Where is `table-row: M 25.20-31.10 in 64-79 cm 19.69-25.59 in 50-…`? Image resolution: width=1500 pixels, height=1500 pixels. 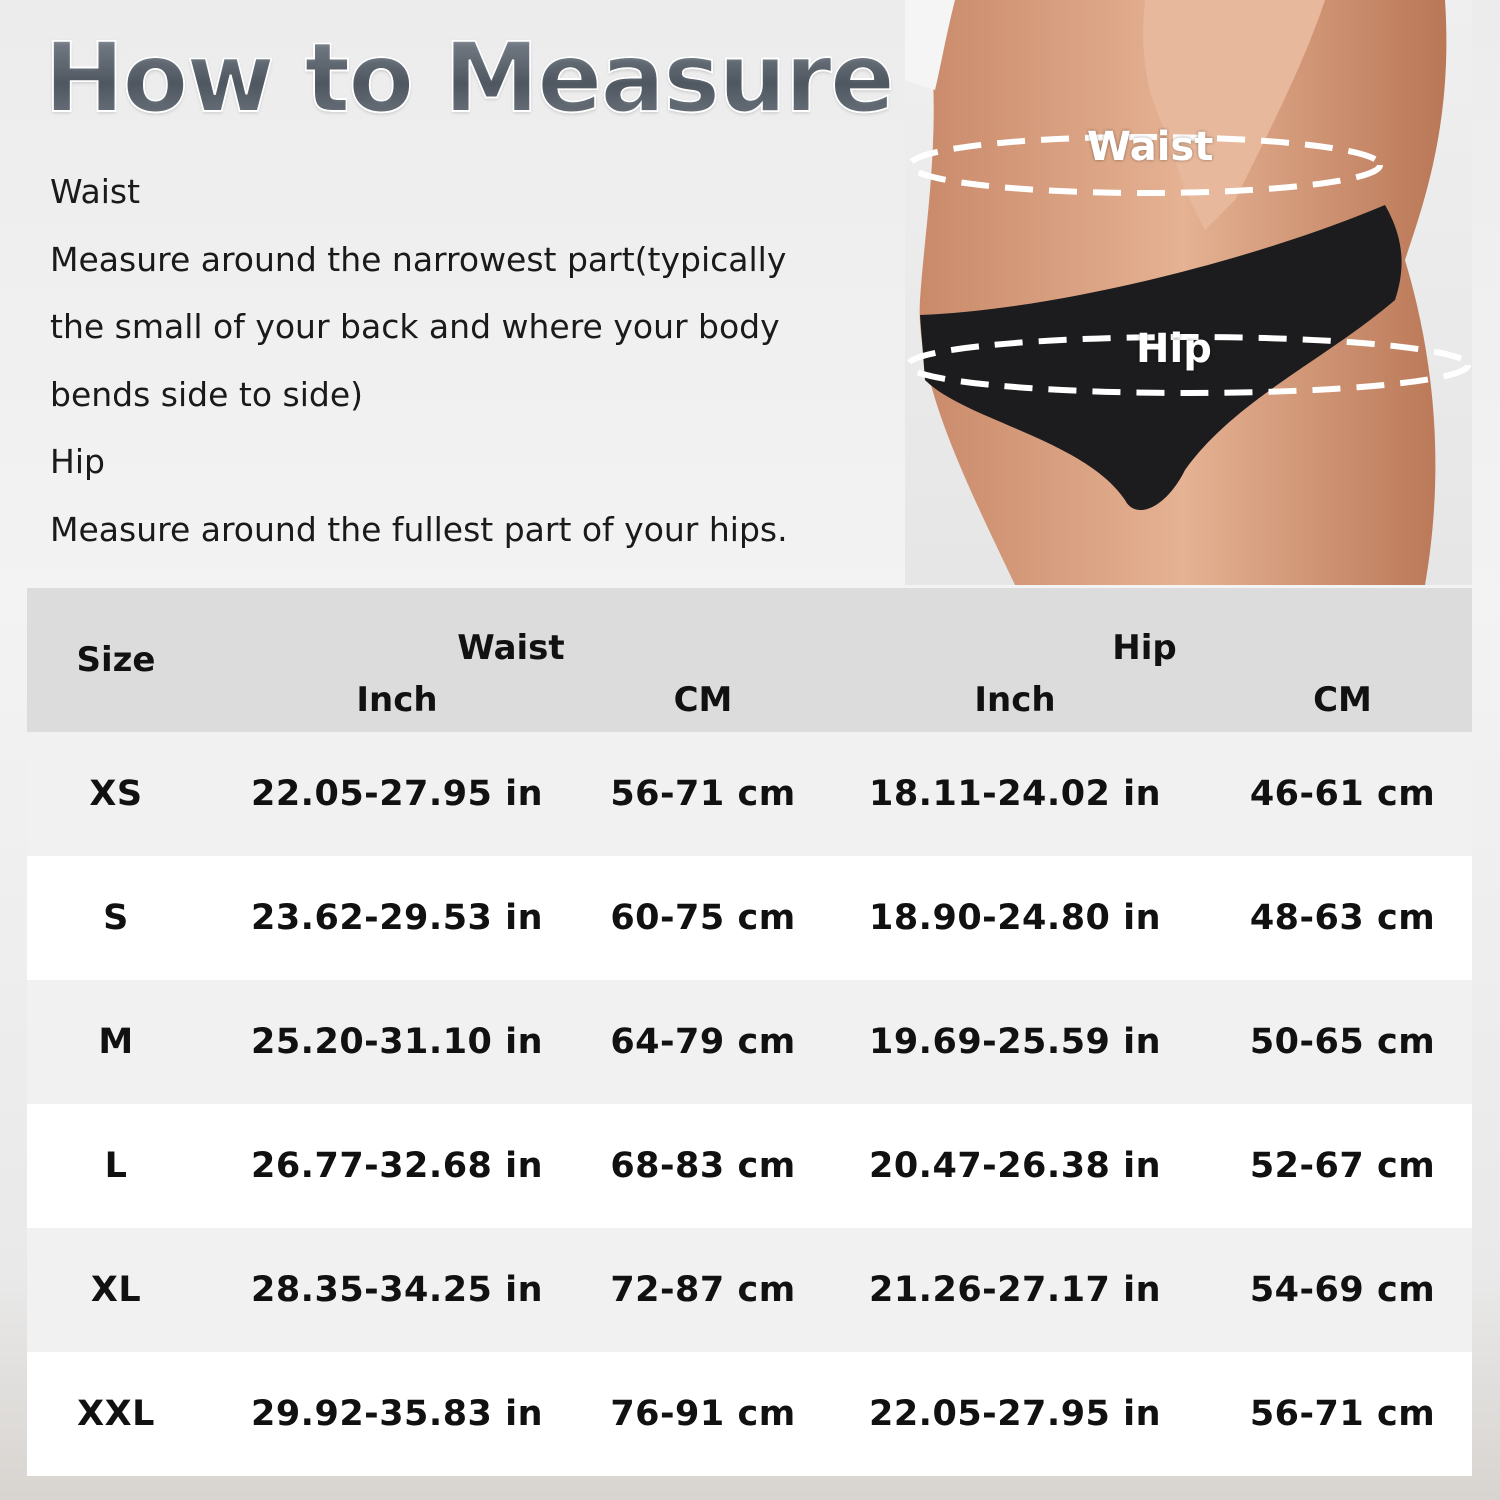
table-row: M 25.20-31.10 in 64-79 cm 19.69-25.59 in 50-… is located at coordinates (749, 1042).